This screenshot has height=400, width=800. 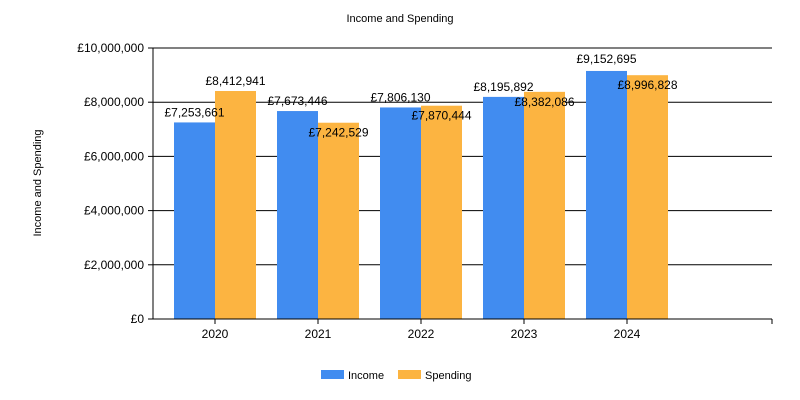 I want to click on x-axis-ticks: 2020 2021 2022 2023 2024, so click(x=421, y=330).